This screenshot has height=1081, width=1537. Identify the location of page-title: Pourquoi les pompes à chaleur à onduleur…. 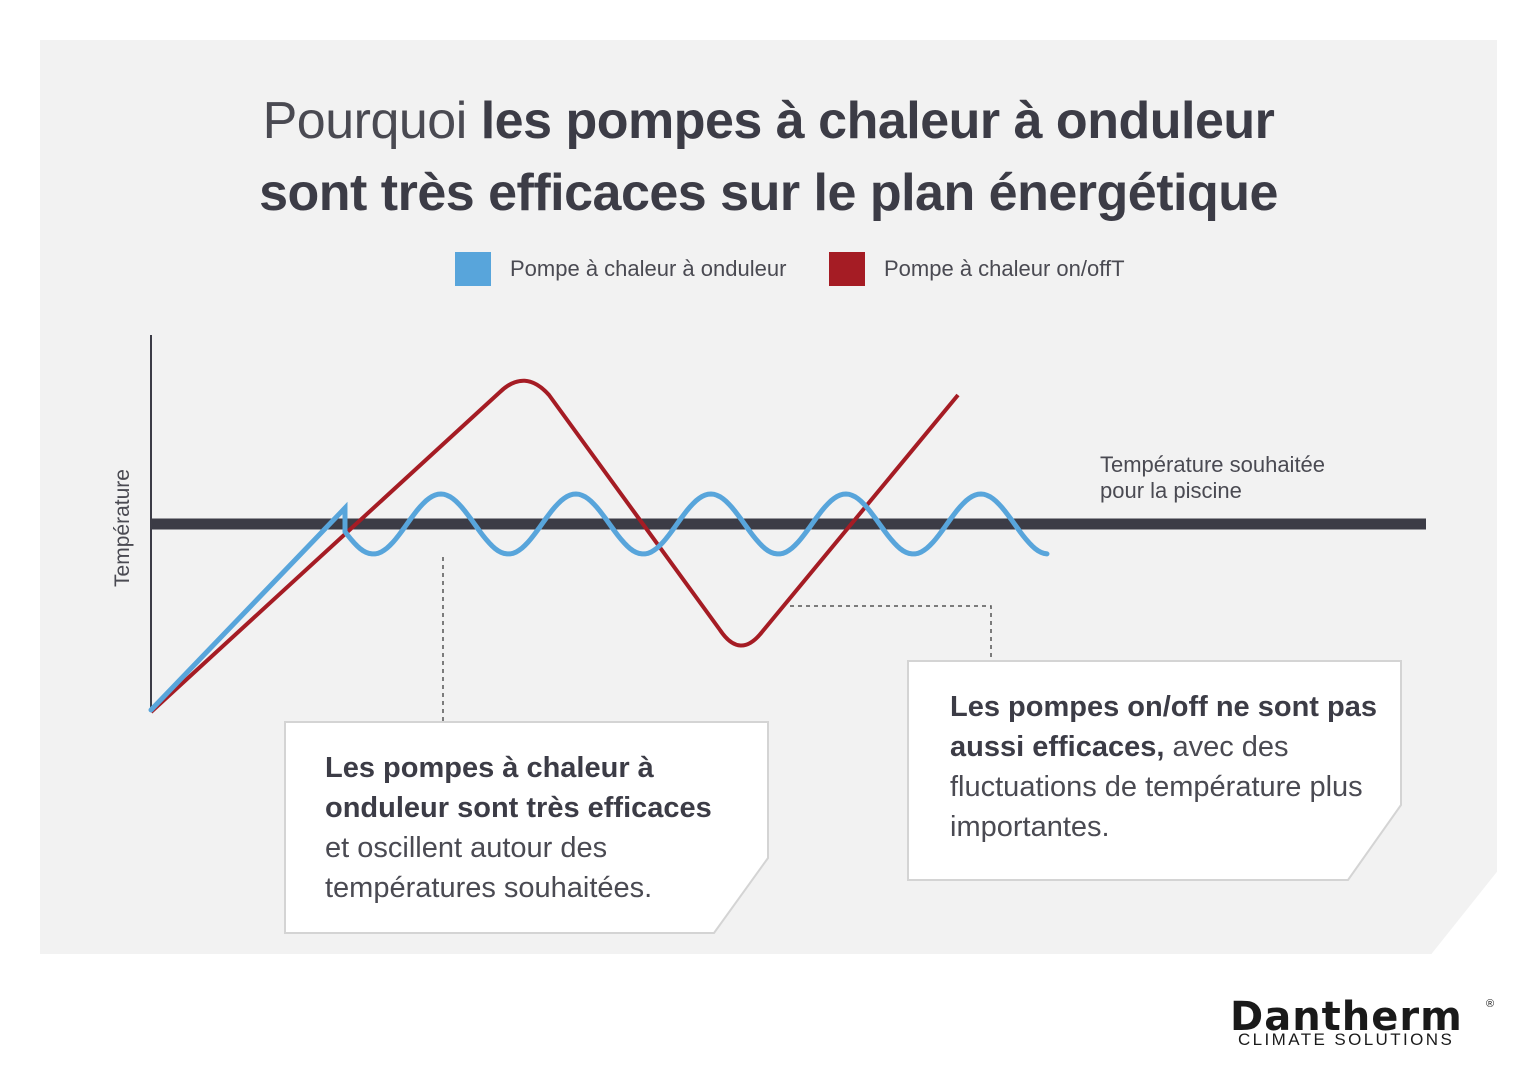
(768, 157).